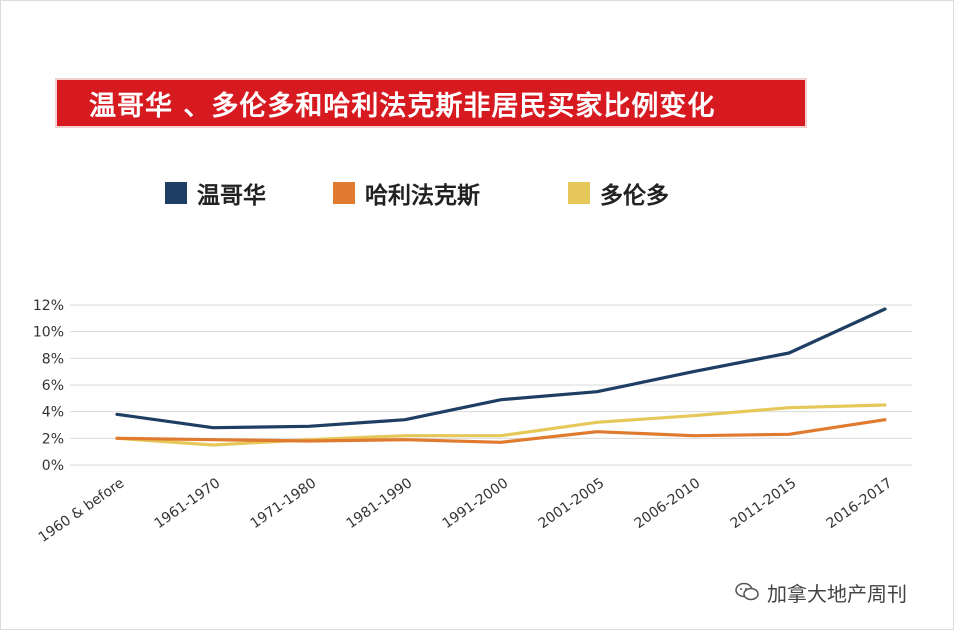 The height and width of the screenshot is (630, 954). Describe the element at coordinates (53, 359) in the screenshot. I see `y-tick-label: 8%` at that location.